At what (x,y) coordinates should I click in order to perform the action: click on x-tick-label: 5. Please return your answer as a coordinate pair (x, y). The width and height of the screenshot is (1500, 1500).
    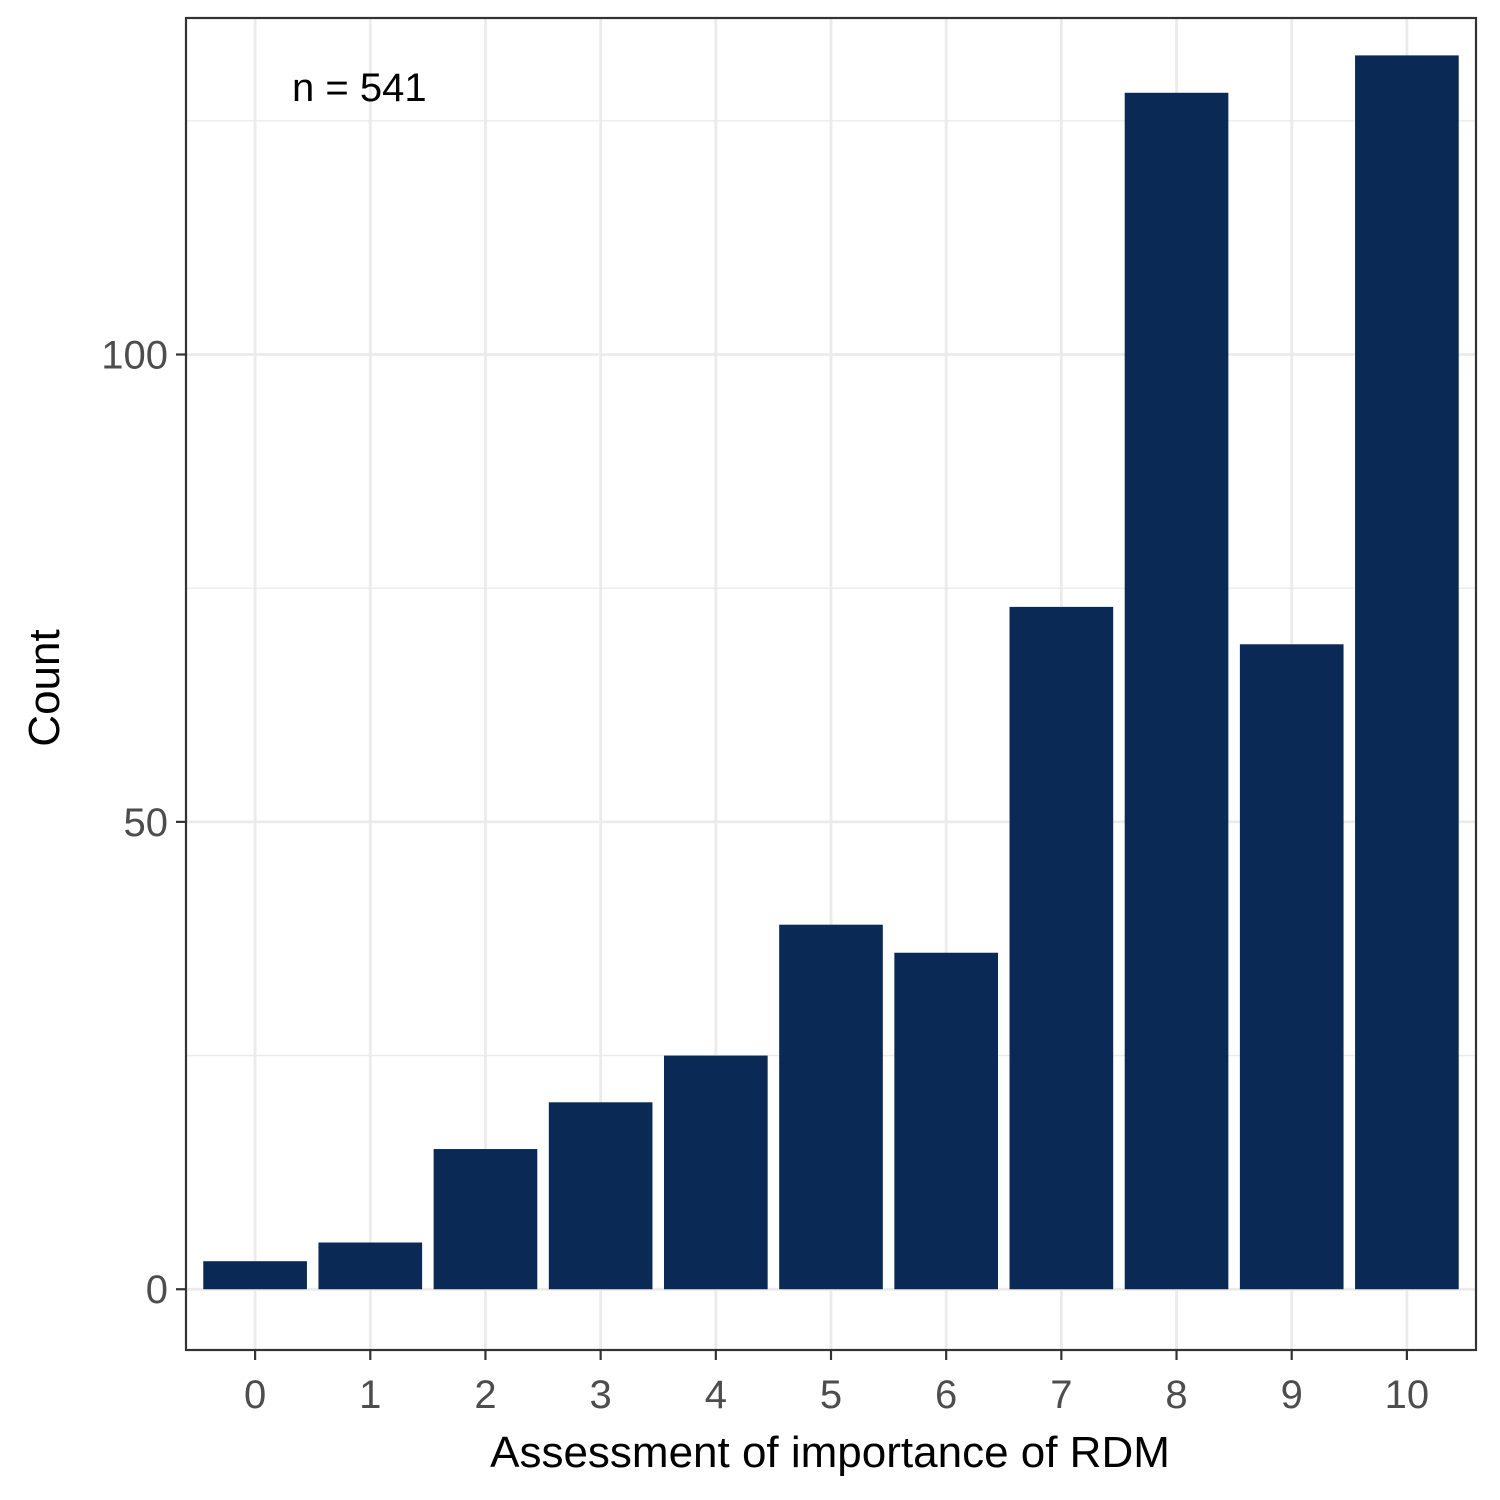
    Looking at the image, I should click on (831, 1395).